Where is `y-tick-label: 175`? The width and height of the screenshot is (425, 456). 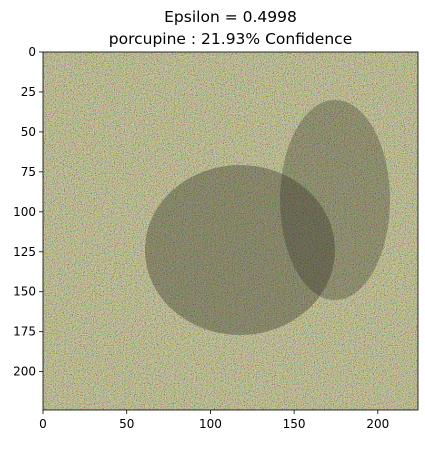
y-tick-label: 175 is located at coordinates (24, 332).